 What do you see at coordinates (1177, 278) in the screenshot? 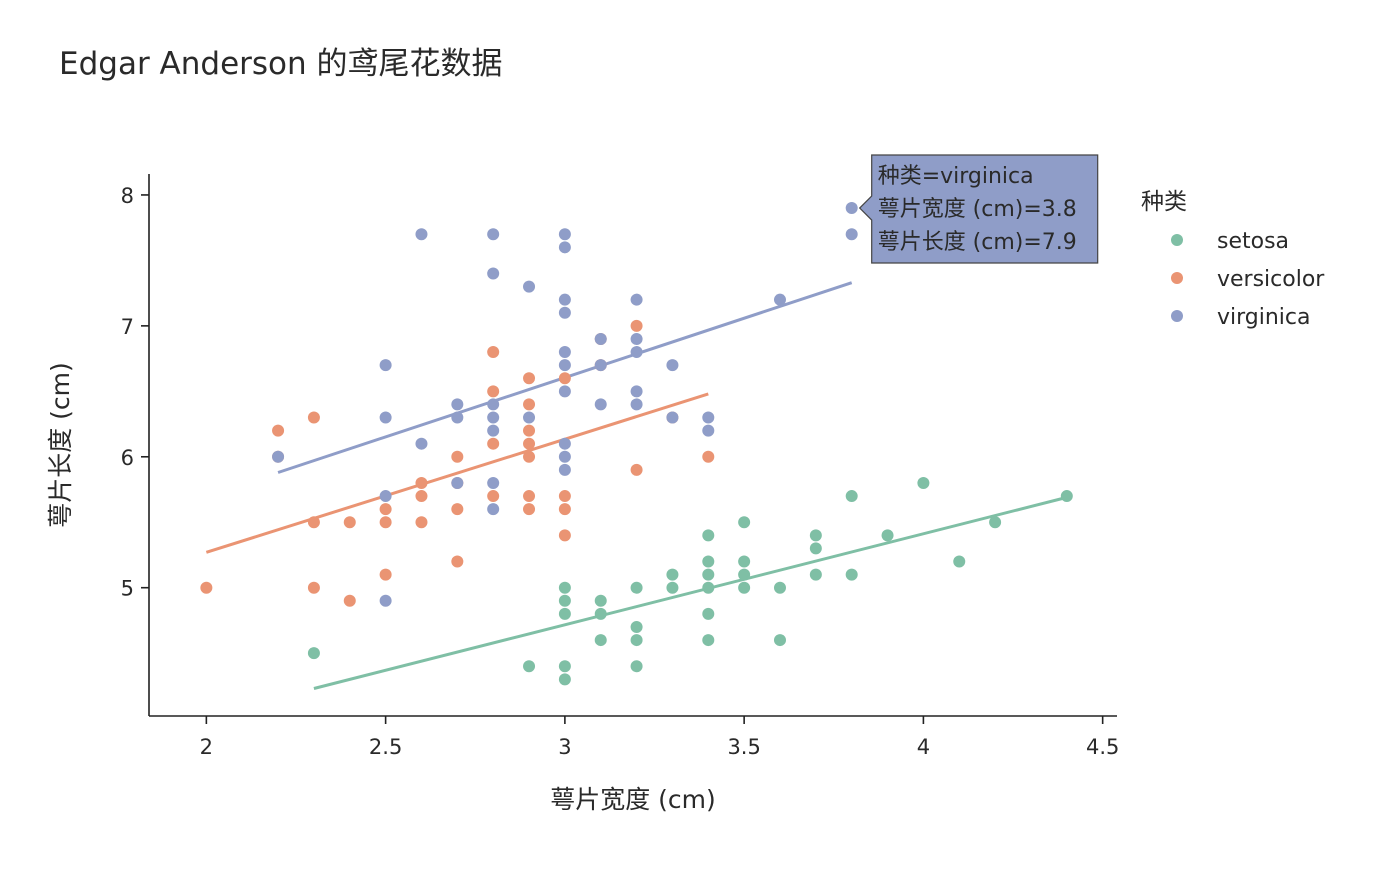
I see `legend-marker-versicolor` at bounding box center [1177, 278].